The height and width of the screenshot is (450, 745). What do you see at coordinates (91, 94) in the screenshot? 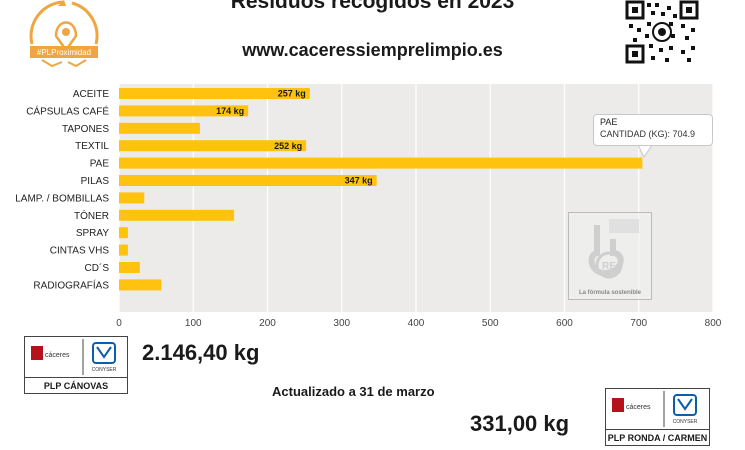
I see `category-label: ACEITE` at bounding box center [91, 94].